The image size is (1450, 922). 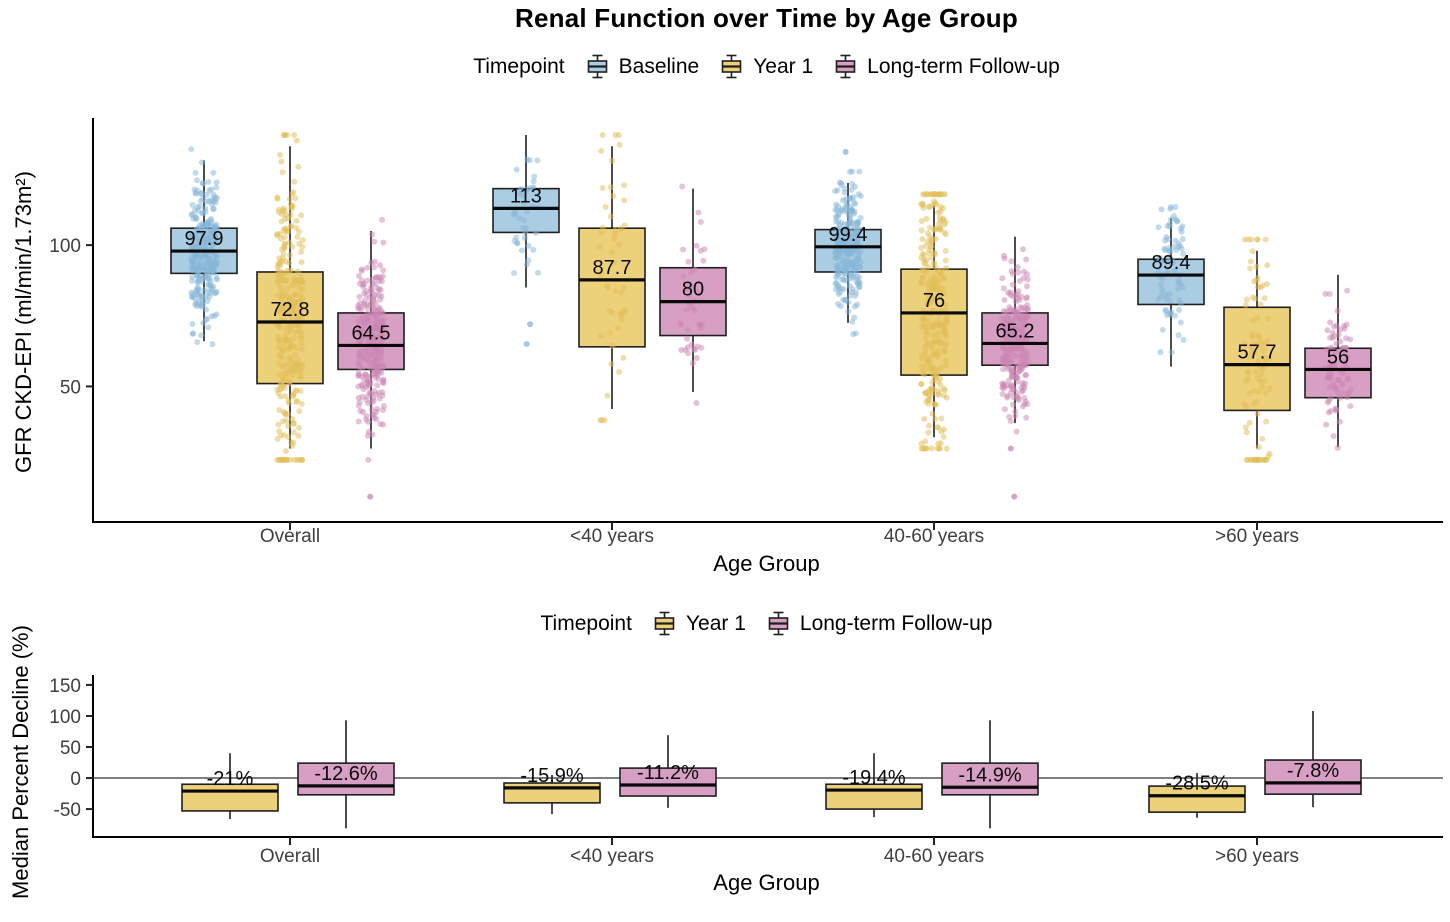 What do you see at coordinates (1313, 771) in the screenshot?
I see `median-label: -7.8%` at bounding box center [1313, 771].